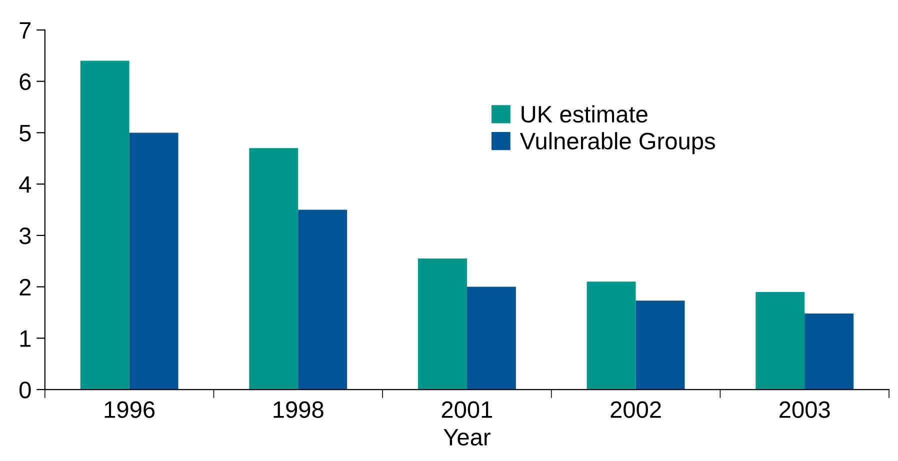 Image resolution: width=898 pixels, height=461 pixels. I want to click on x-tick-label: 2002, so click(635, 409).